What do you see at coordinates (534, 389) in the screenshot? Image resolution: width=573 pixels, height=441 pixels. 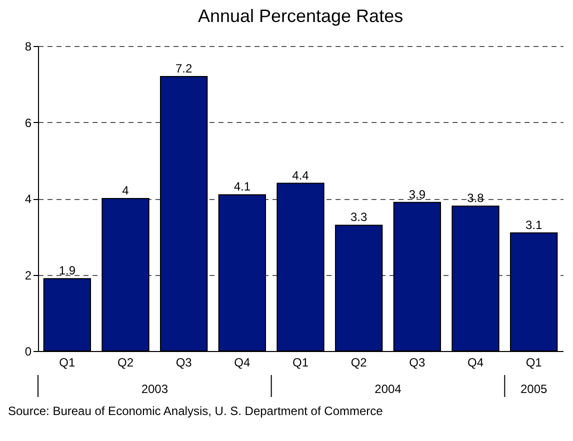 I see `text: 2005` at bounding box center [534, 389].